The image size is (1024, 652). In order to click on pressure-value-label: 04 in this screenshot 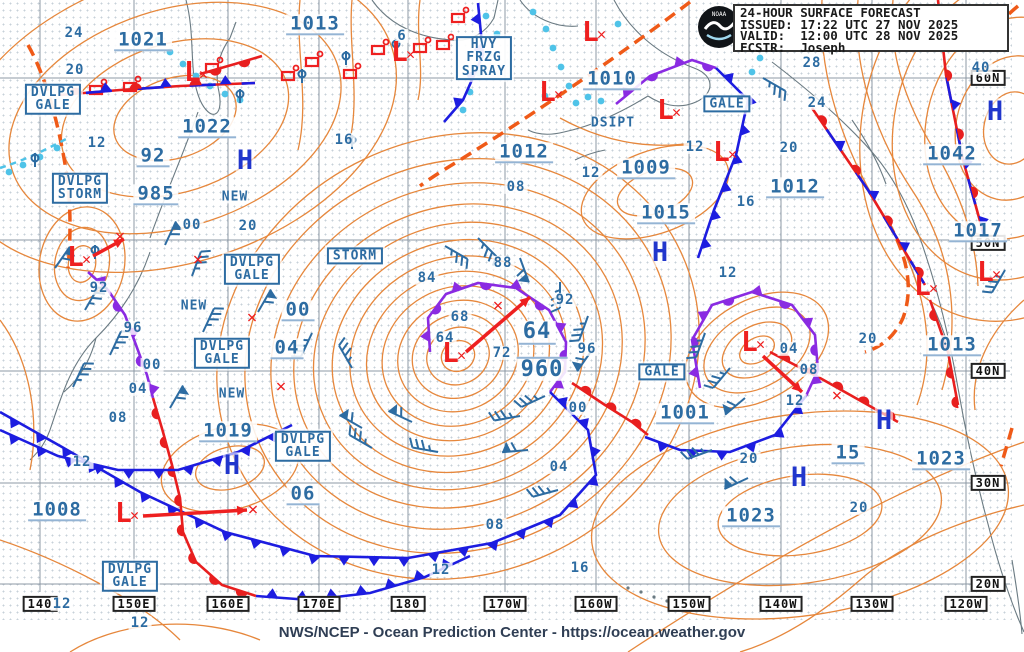, I will do `click(287, 348)`.